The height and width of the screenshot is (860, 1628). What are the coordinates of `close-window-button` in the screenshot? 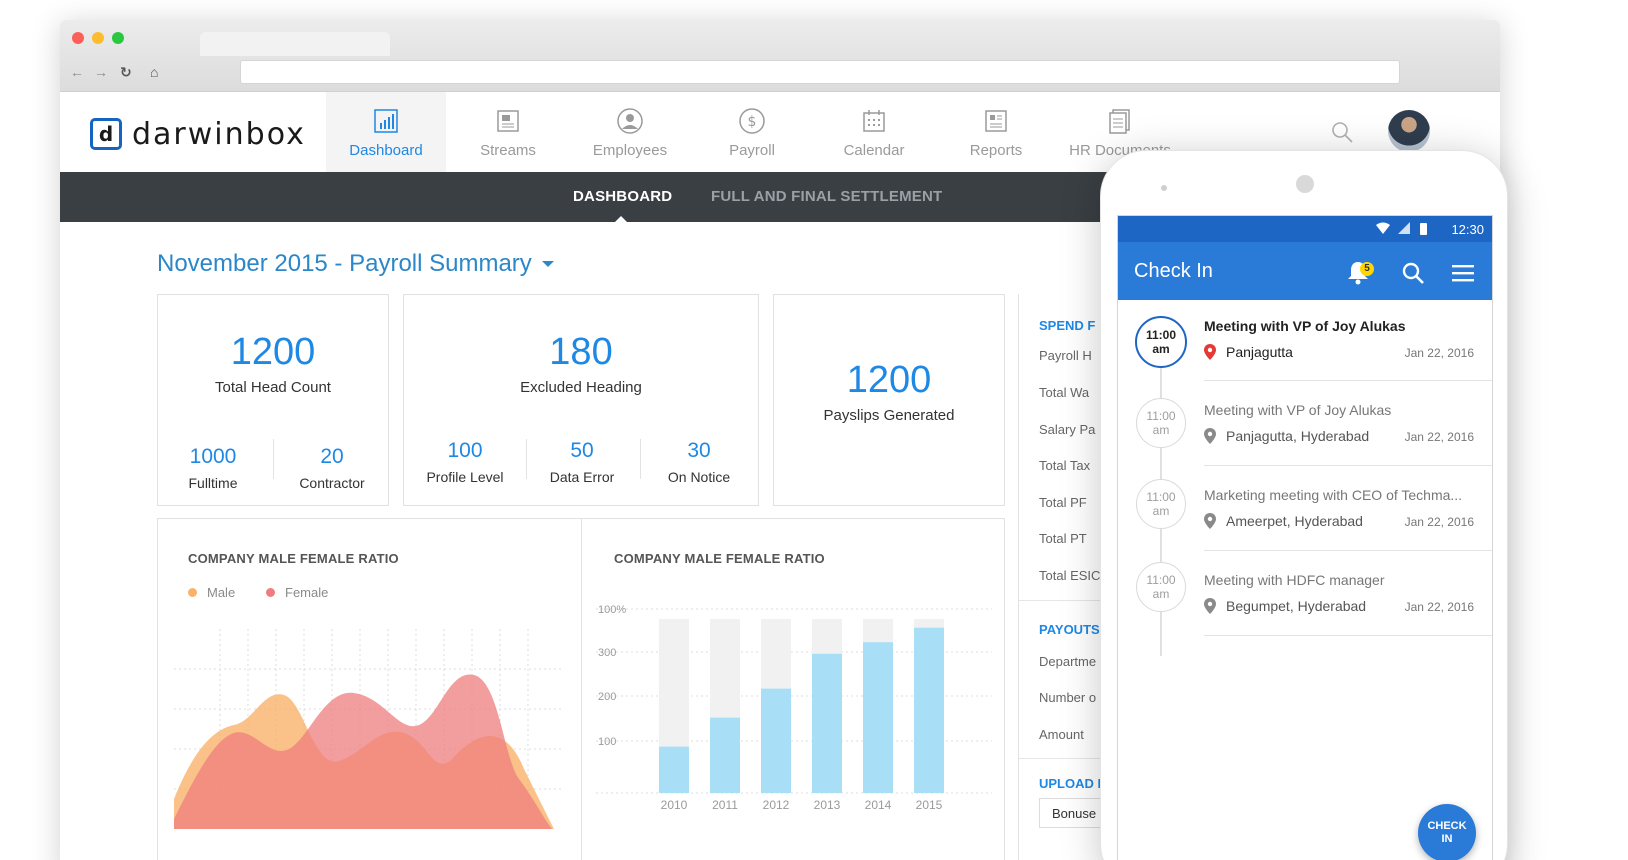 It's located at (78, 38).